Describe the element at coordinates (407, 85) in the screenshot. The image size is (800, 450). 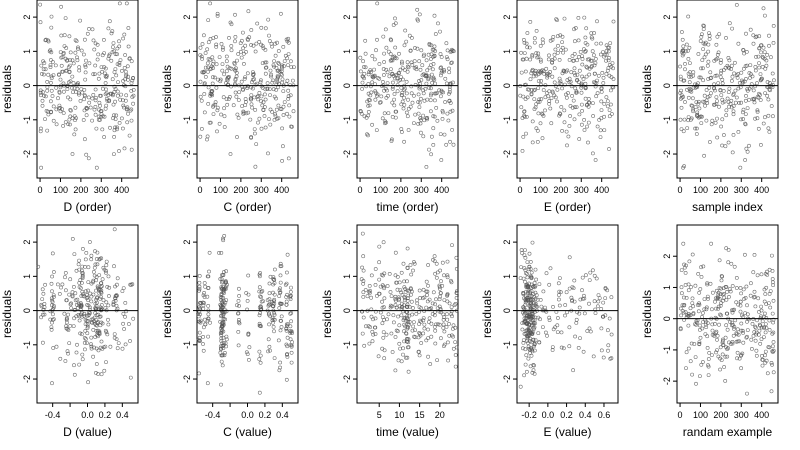
I see `data-points` at that location.